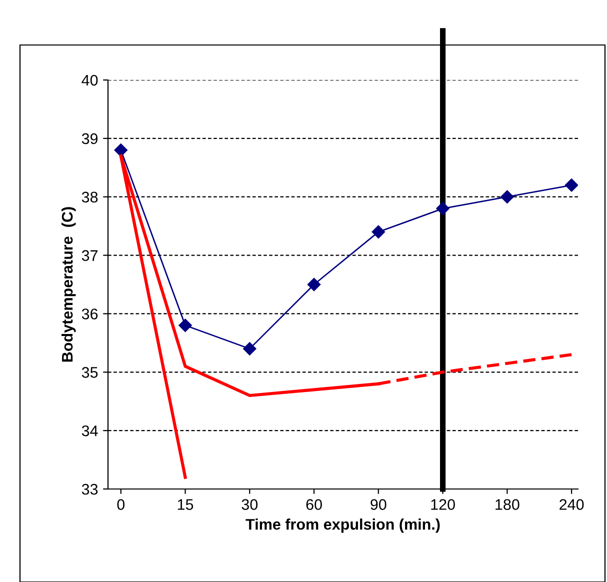 This screenshot has width=607, height=582. I want to click on y-tick-label: 39, so click(90, 138).